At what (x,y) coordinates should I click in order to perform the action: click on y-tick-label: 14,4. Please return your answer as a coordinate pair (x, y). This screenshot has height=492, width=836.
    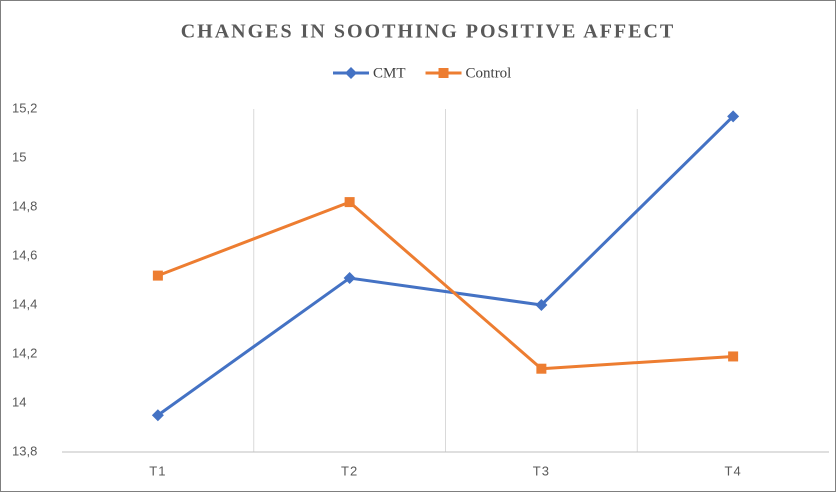
    Looking at the image, I should click on (24, 303).